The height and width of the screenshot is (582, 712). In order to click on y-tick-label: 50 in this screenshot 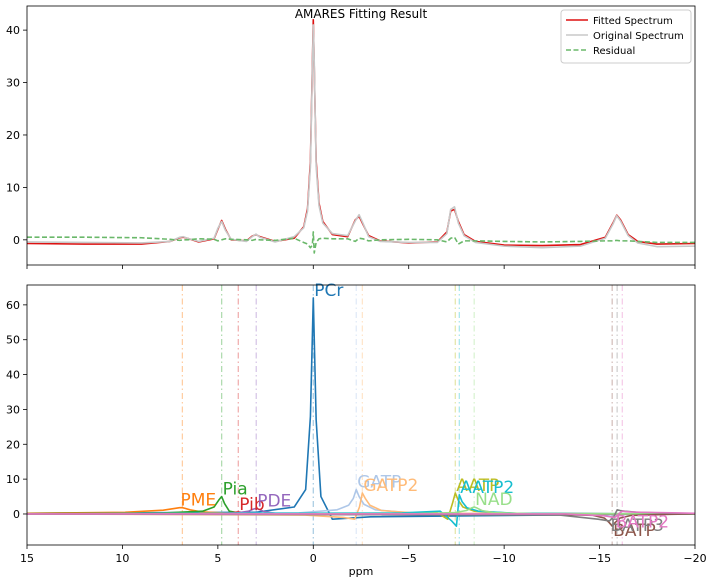, I will do `click(13, 340)`.